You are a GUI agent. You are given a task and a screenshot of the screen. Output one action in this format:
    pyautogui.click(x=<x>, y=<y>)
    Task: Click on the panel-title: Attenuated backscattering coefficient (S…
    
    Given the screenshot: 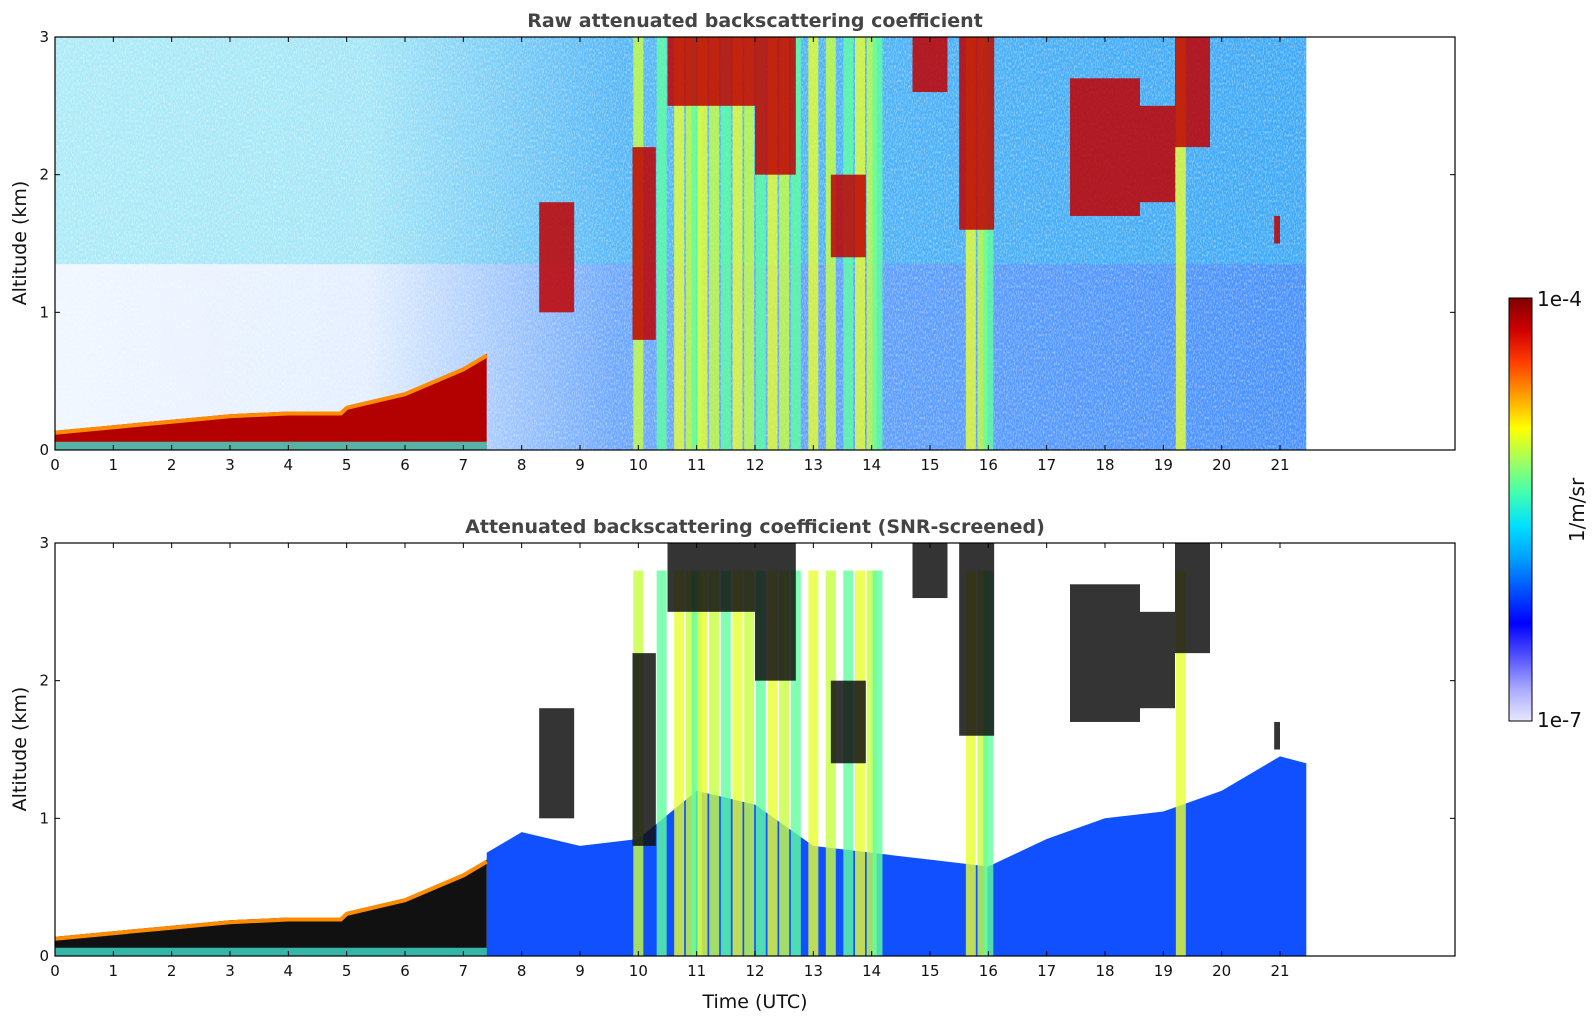 What is the action you would take?
    pyautogui.click(x=755, y=527)
    